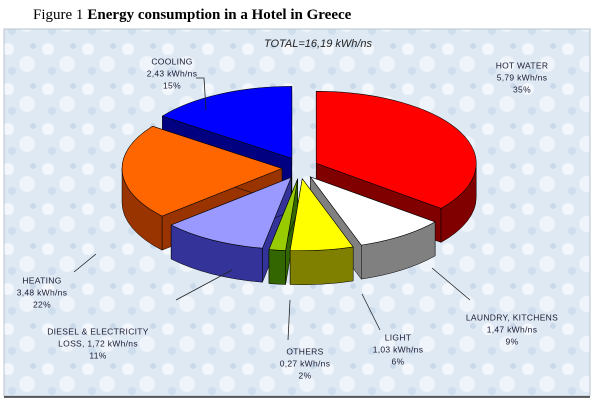  I want to click on slice-value-label: 1,03 kWh/ns, so click(398, 349).